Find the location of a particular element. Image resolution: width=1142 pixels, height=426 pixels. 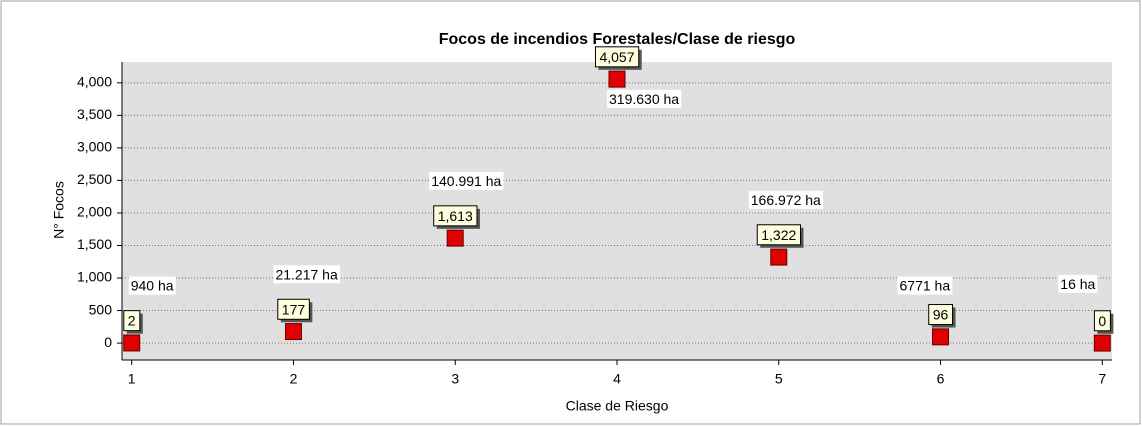

y-tick-label: 1,000 is located at coordinates (94, 277).